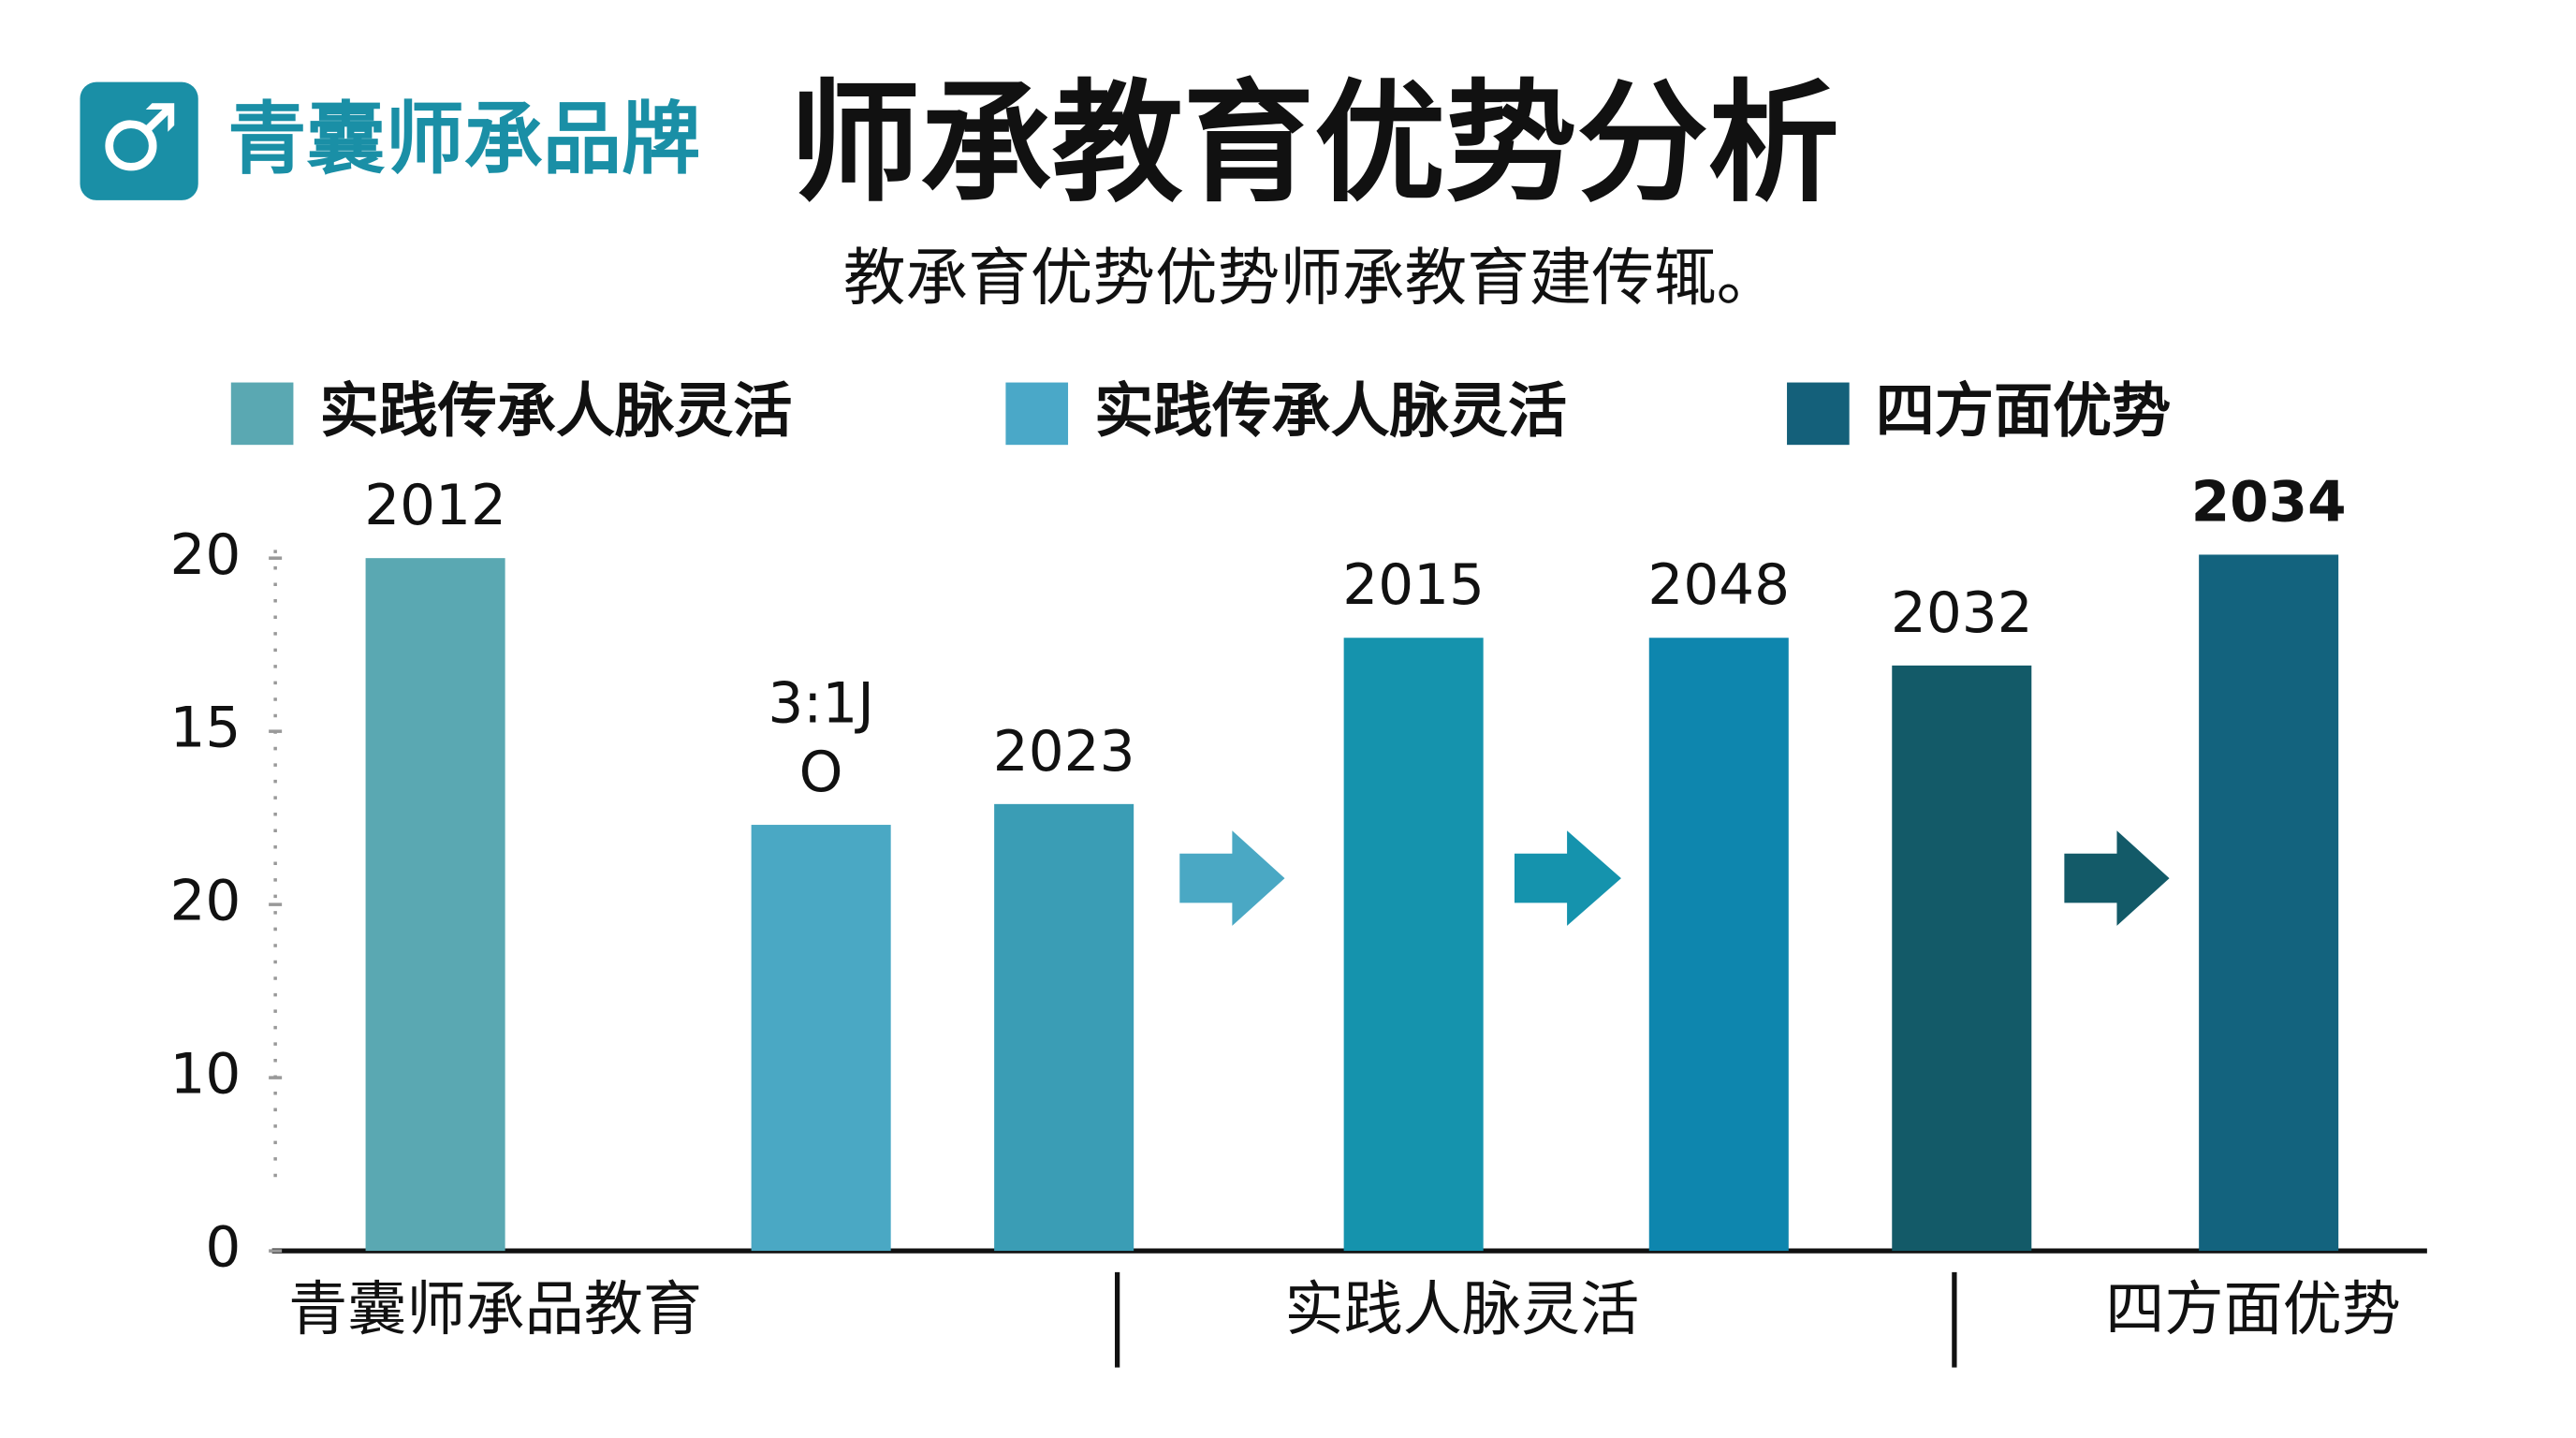 The image size is (2576, 1438). I want to click on bar-annotation: O, so click(821, 773).